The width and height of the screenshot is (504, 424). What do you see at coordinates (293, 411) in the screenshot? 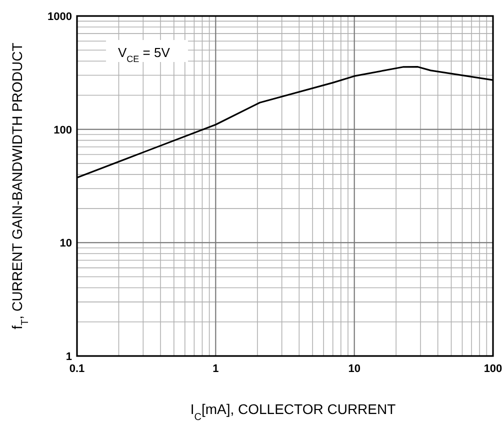
I see `x-axis-title: I$_{C}$[mA], COLLECTOR CURRENT` at bounding box center [293, 411].